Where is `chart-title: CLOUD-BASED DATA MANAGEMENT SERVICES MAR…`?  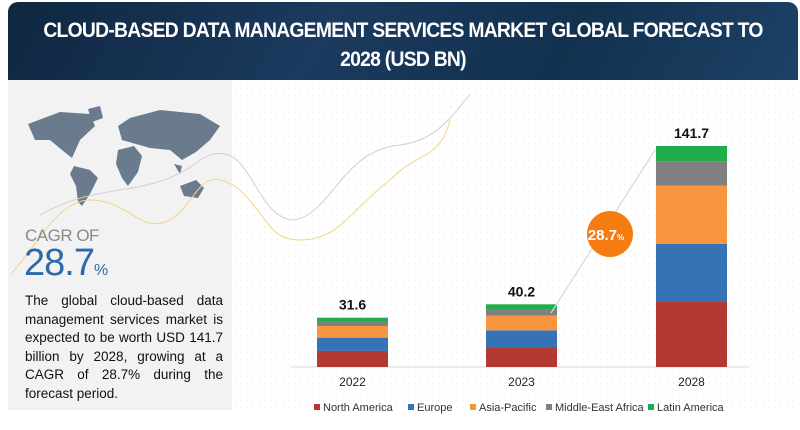
chart-title: CLOUD-BASED DATA MANAGEMENT SERVICES MAR… is located at coordinates (403, 45).